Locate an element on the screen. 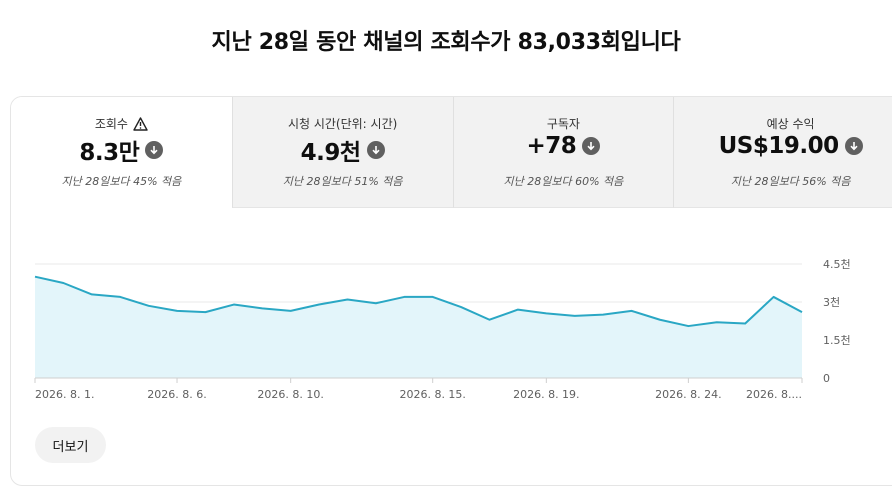  warning-triangle-icon is located at coordinates (140, 123).